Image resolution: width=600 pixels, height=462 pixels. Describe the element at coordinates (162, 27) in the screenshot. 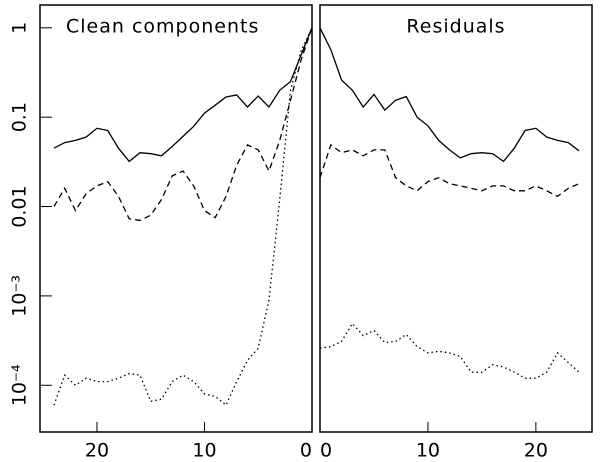

I see `panel-title: Clean components` at that location.